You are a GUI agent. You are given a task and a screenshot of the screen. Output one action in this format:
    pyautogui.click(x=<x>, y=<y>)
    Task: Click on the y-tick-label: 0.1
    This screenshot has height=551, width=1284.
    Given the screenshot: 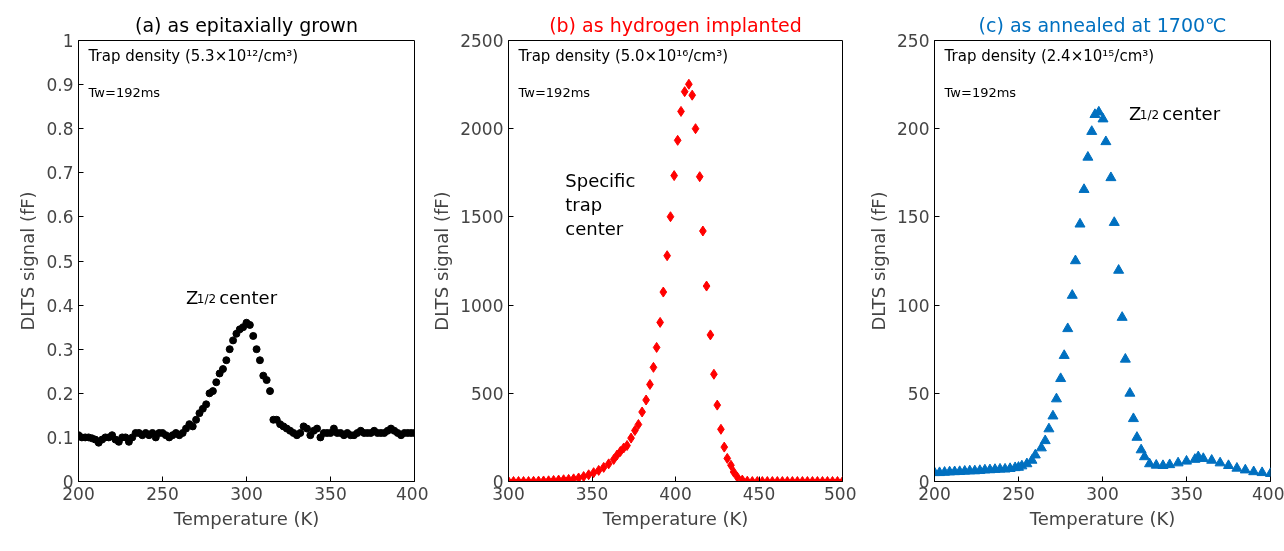 What is the action you would take?
    pyautogui.click(x=60, y=437)
    